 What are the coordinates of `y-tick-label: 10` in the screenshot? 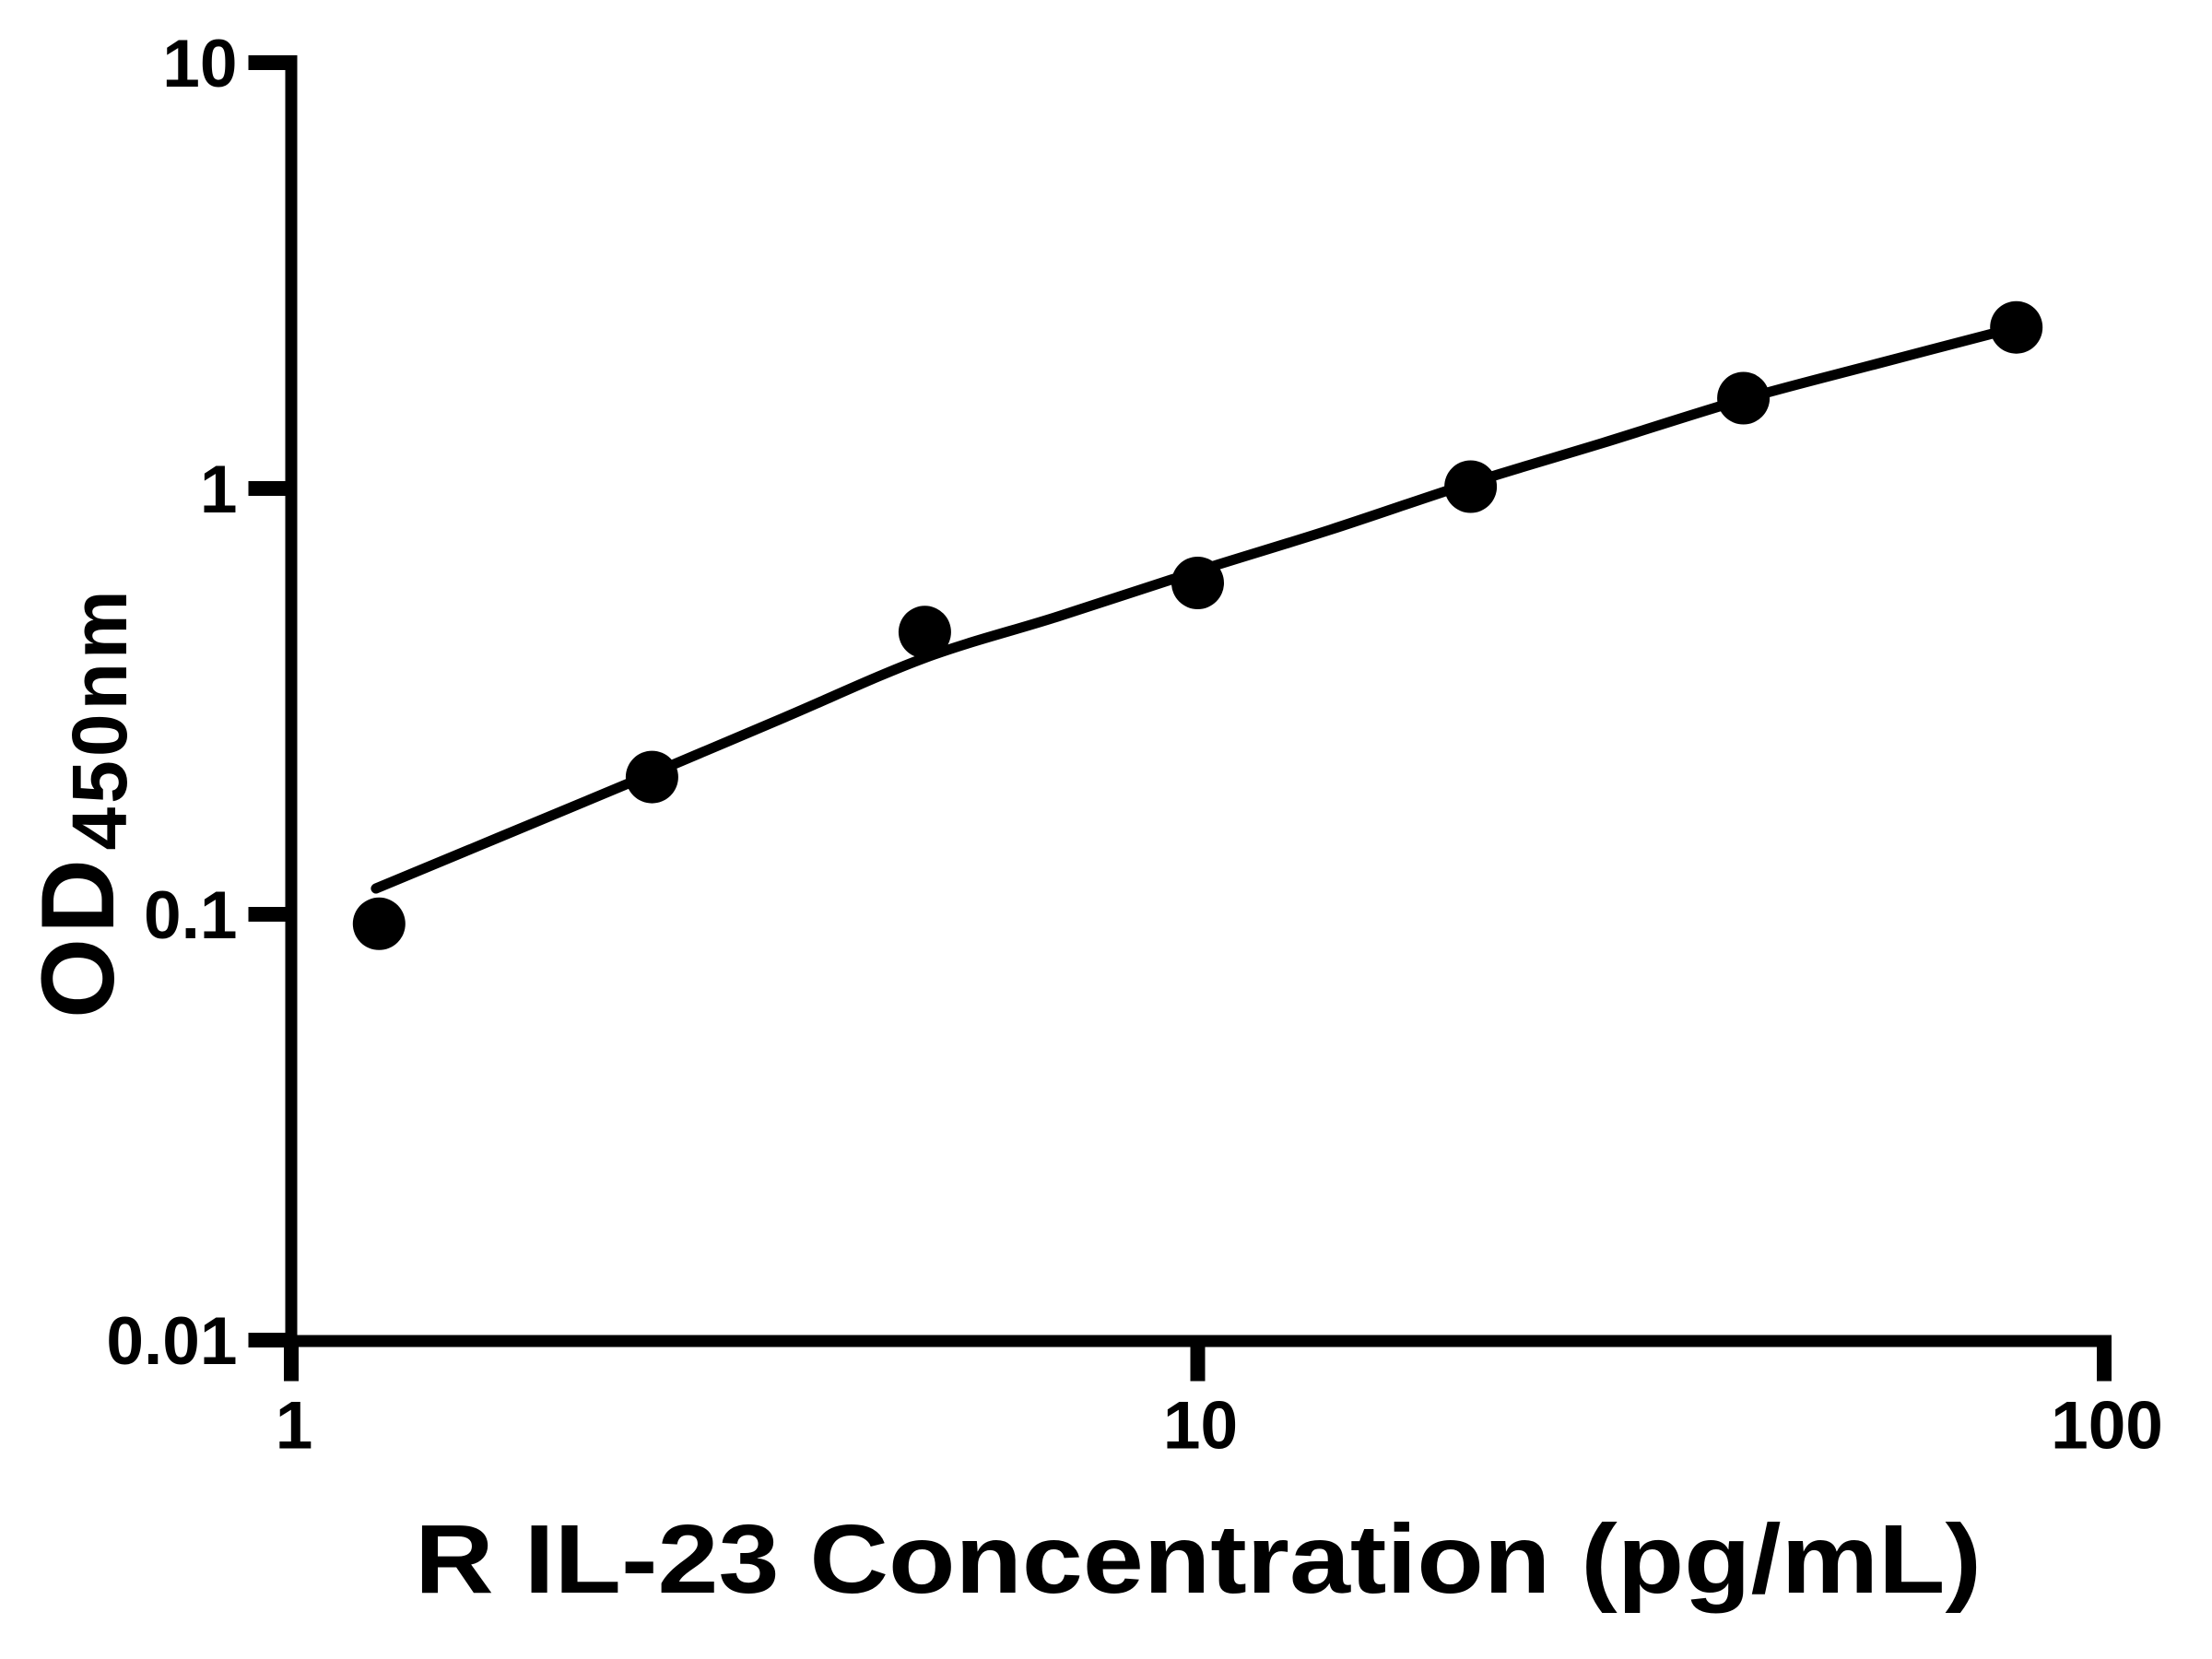 It's located at (199, 64).